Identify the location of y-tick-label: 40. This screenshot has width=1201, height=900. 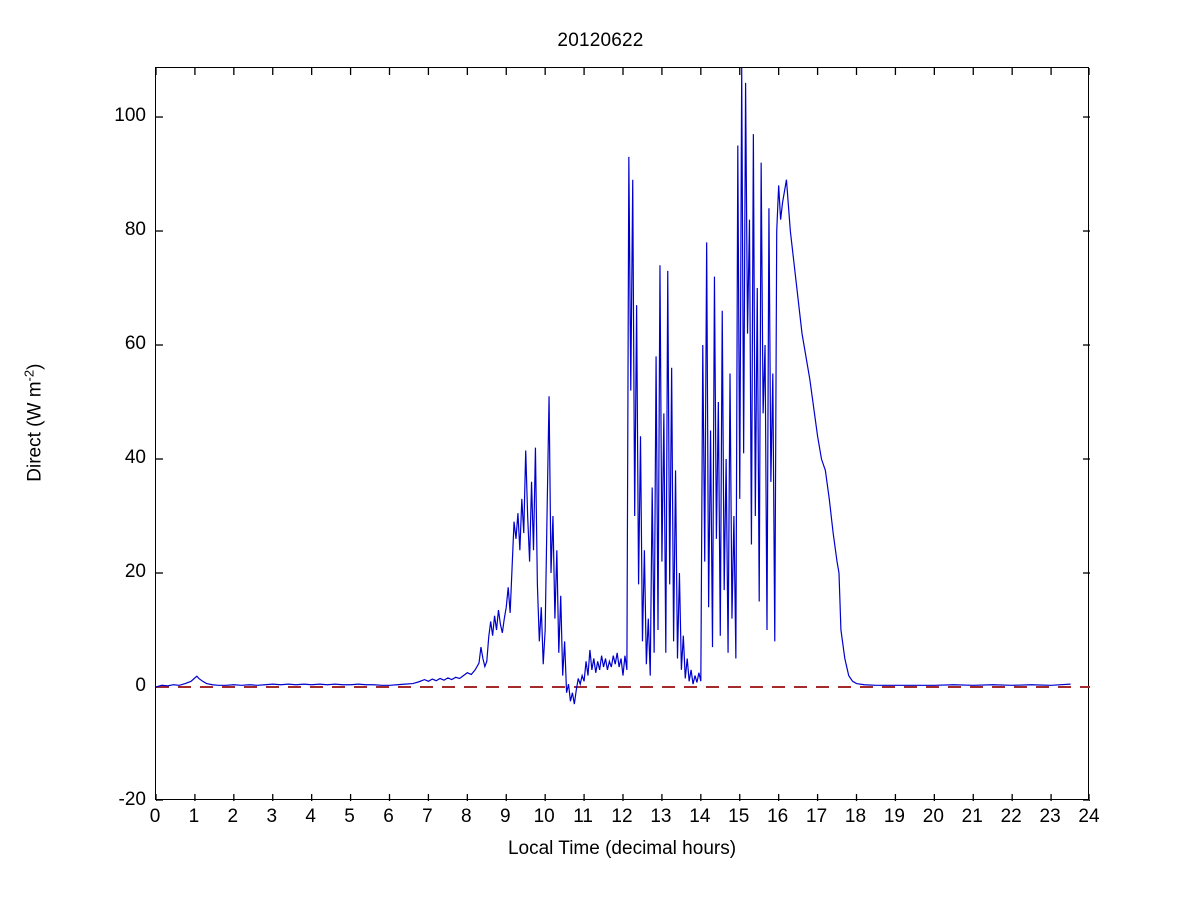
(135, 457).